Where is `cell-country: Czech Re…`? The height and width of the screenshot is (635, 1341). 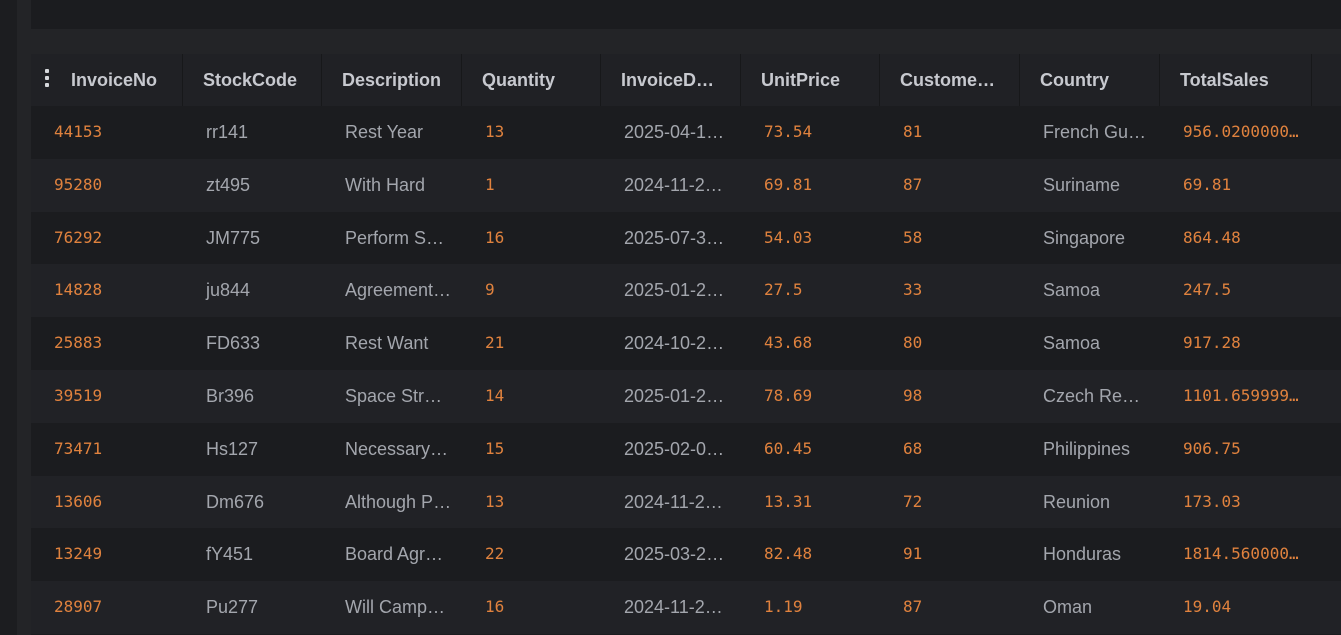 cell-country: Czech Re… is located at coordinates (1092, 395).